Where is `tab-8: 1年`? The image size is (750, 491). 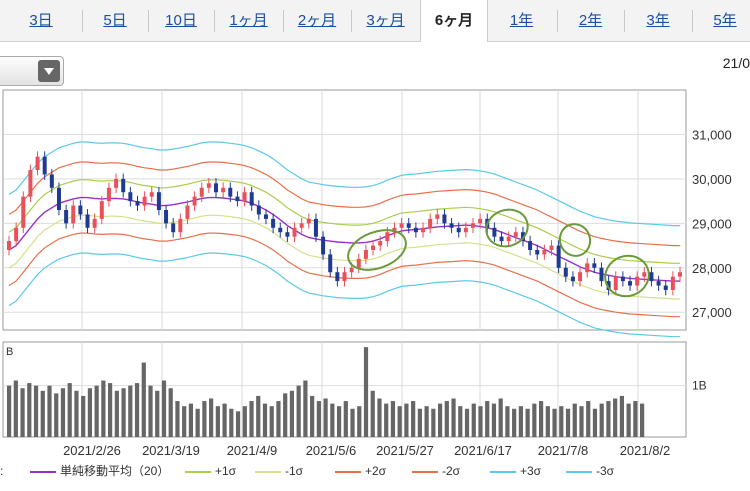 tab-8: 1年 is located at coordinates (521, 20).